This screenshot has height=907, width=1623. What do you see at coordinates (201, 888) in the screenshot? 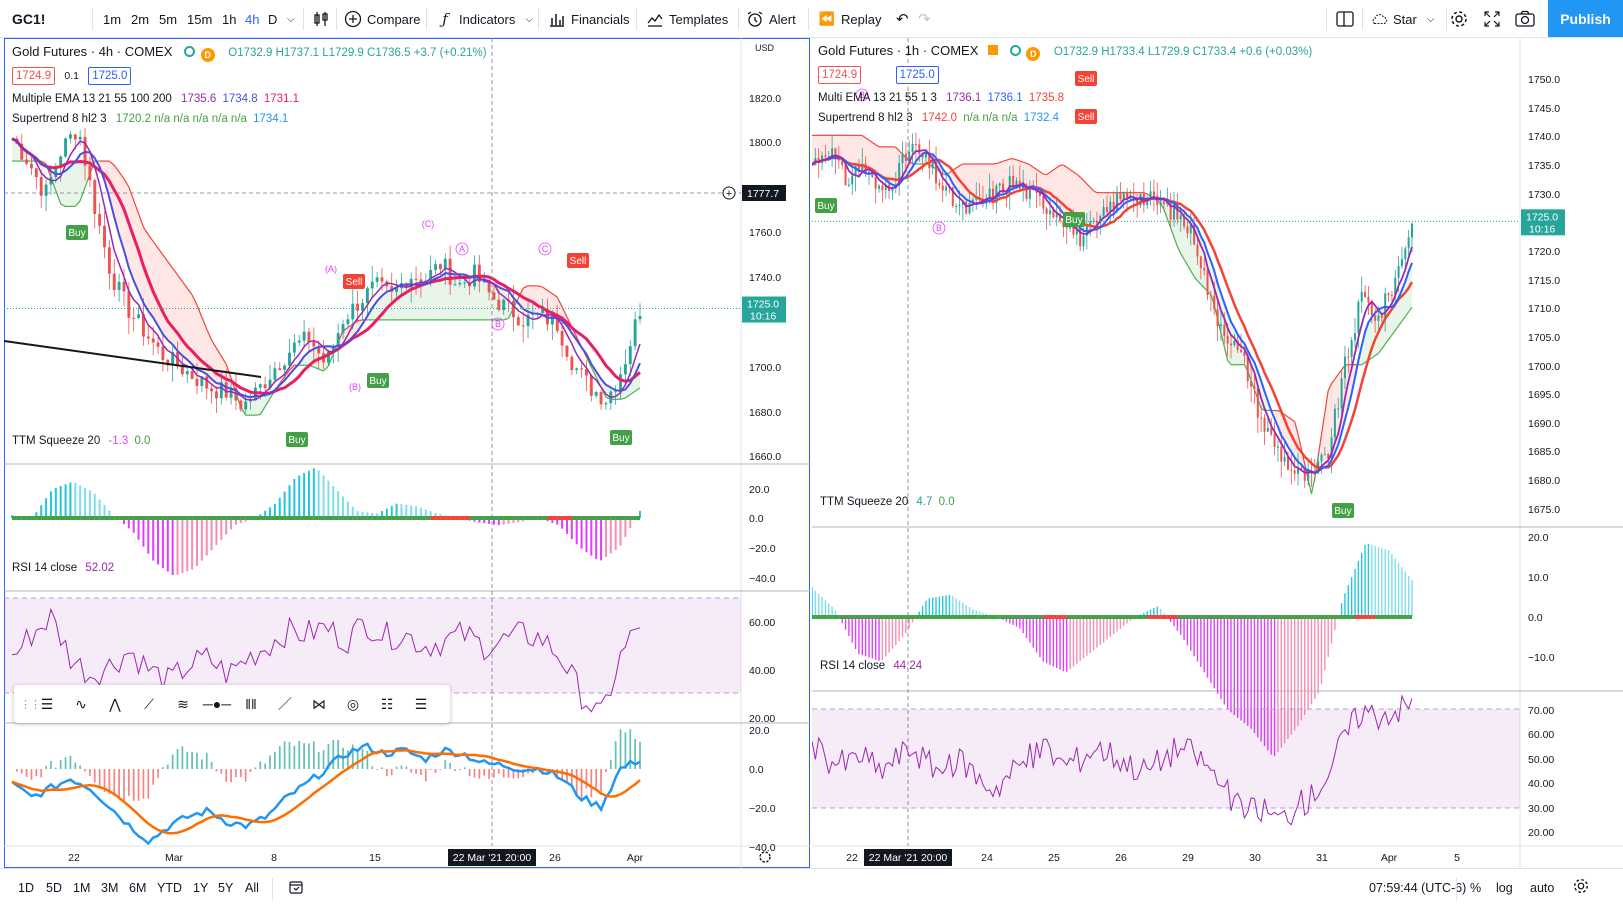
I see `range-1y: 1Y` at bounding box center [201, 888].